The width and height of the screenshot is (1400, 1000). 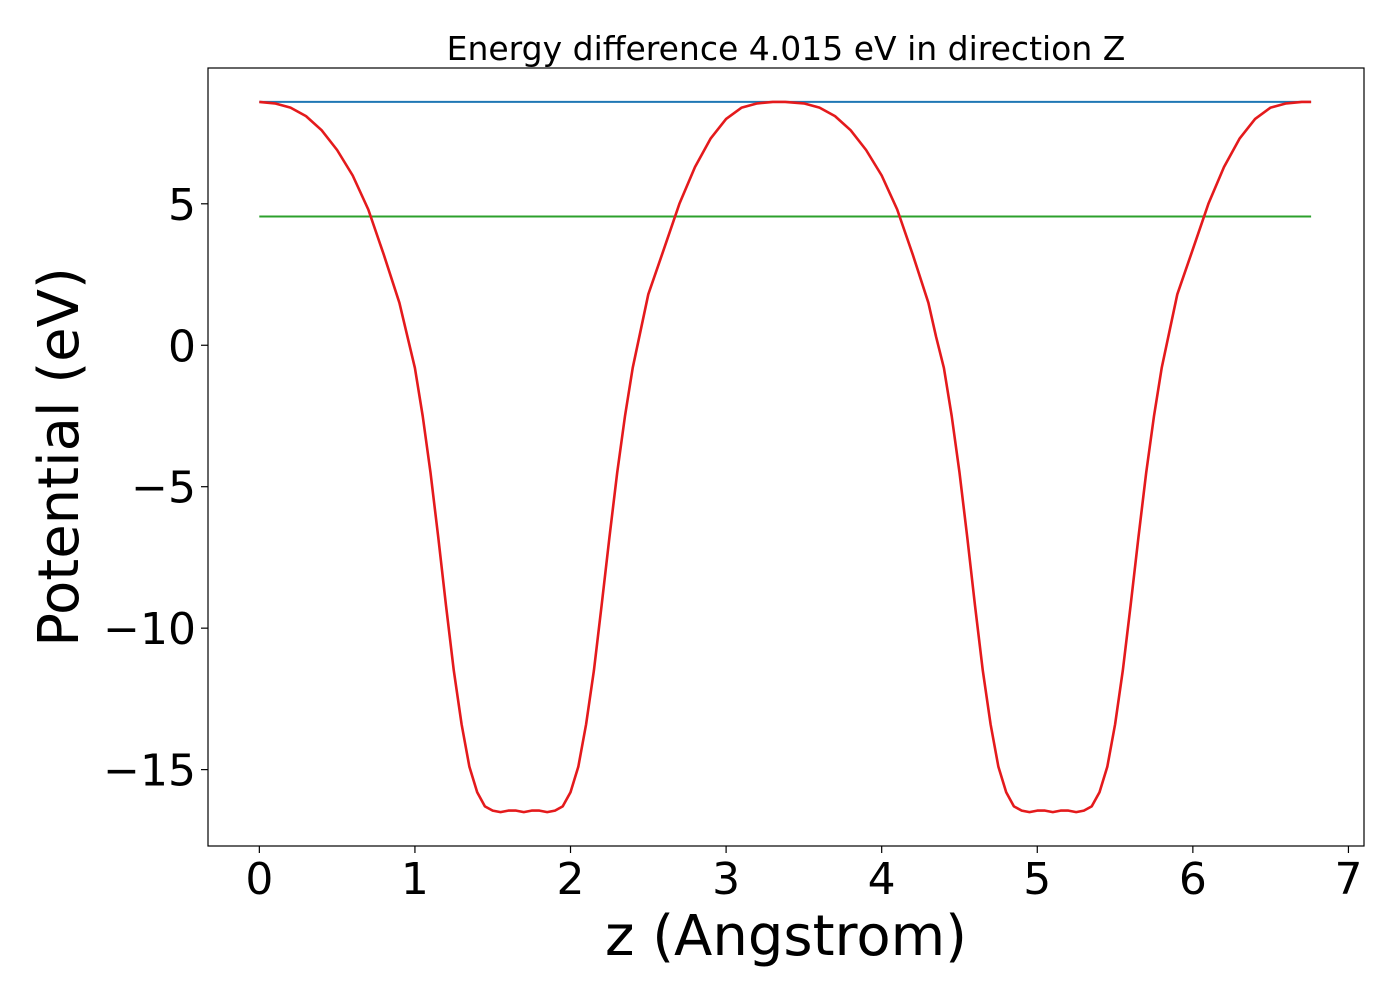 I want to click on y-axis-ticks: −15 −10 −5 0 5, so click(x=155, y=488).